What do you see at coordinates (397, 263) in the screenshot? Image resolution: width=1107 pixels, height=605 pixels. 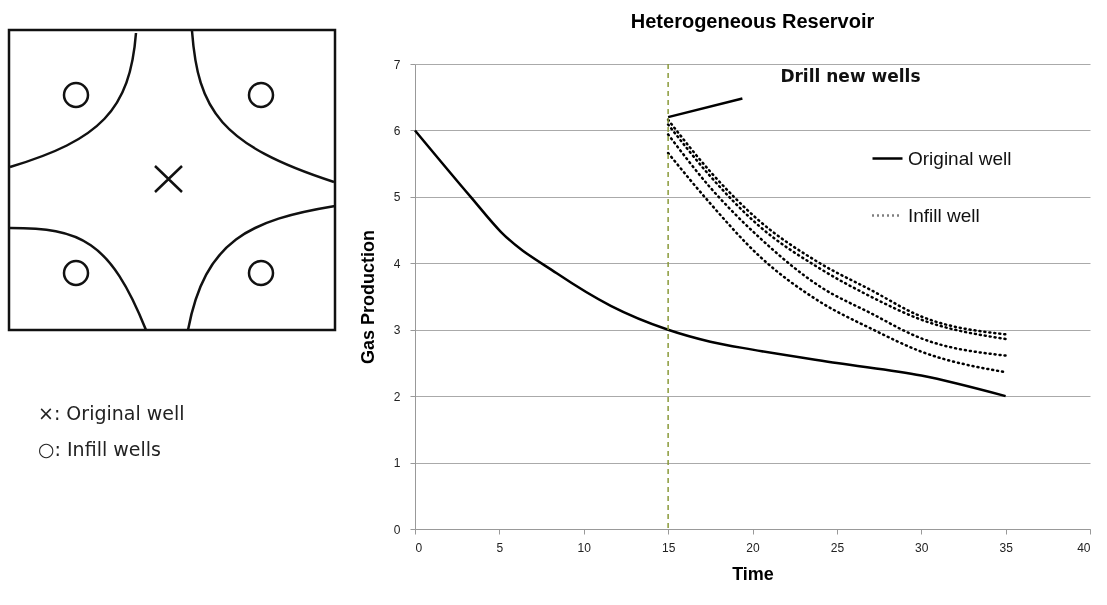 I see `y-tick-label: 4` at bounding box center [397, 263].